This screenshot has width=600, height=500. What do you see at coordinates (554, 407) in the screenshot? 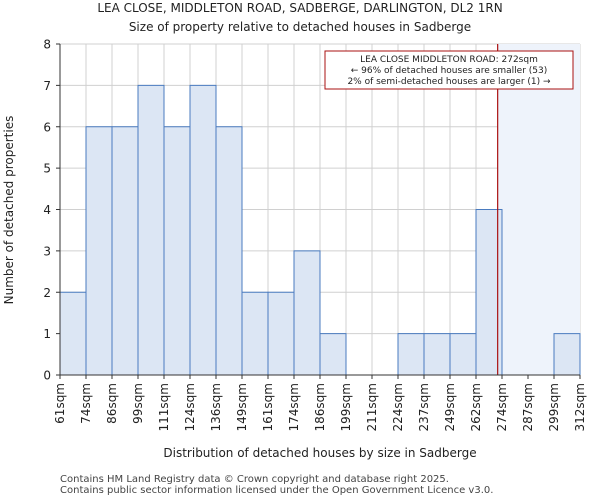
I see `x-tick-label: 299sqm` at bounding box center [554, 407].